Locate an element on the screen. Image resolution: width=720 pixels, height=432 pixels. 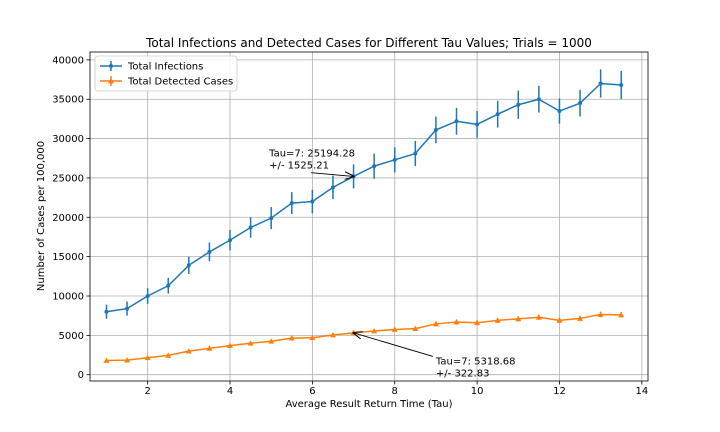
x-tick-label: 2 is located at coordinates (147, 391).